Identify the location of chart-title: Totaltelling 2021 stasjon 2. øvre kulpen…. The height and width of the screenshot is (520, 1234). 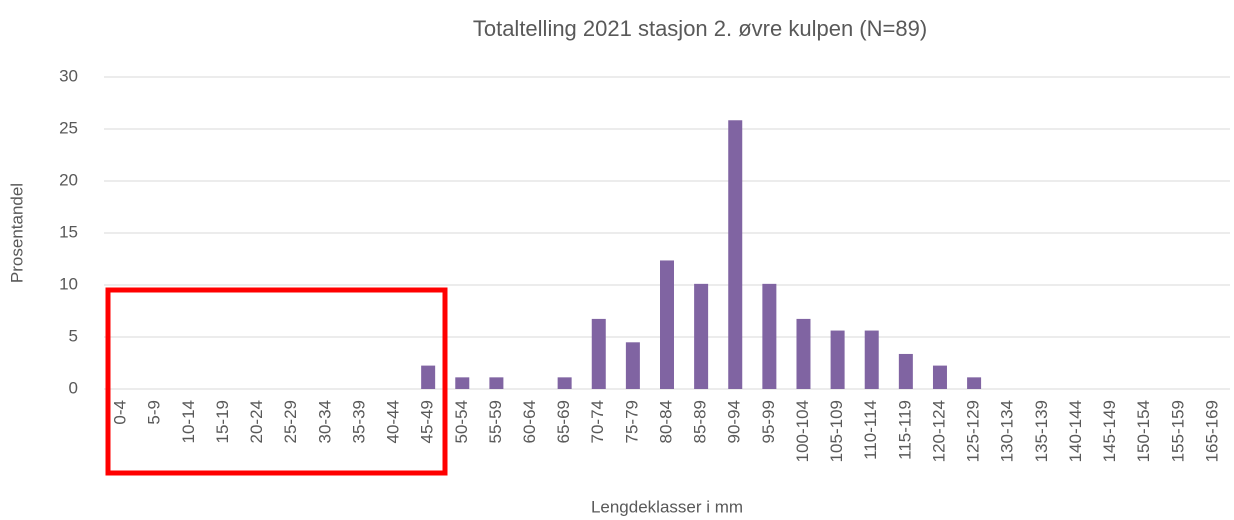
(700, 28).